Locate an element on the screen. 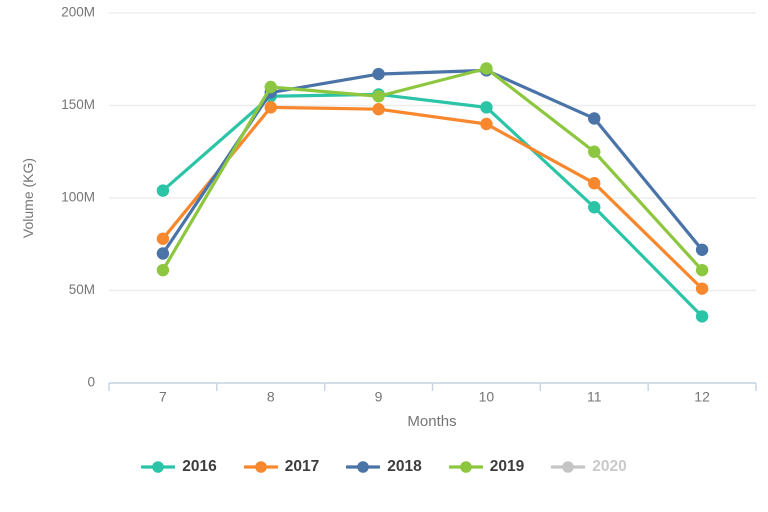 The height and width of the screenshot is (512, 768). data-point-2018-m12 is located at coordinates (702, 249).